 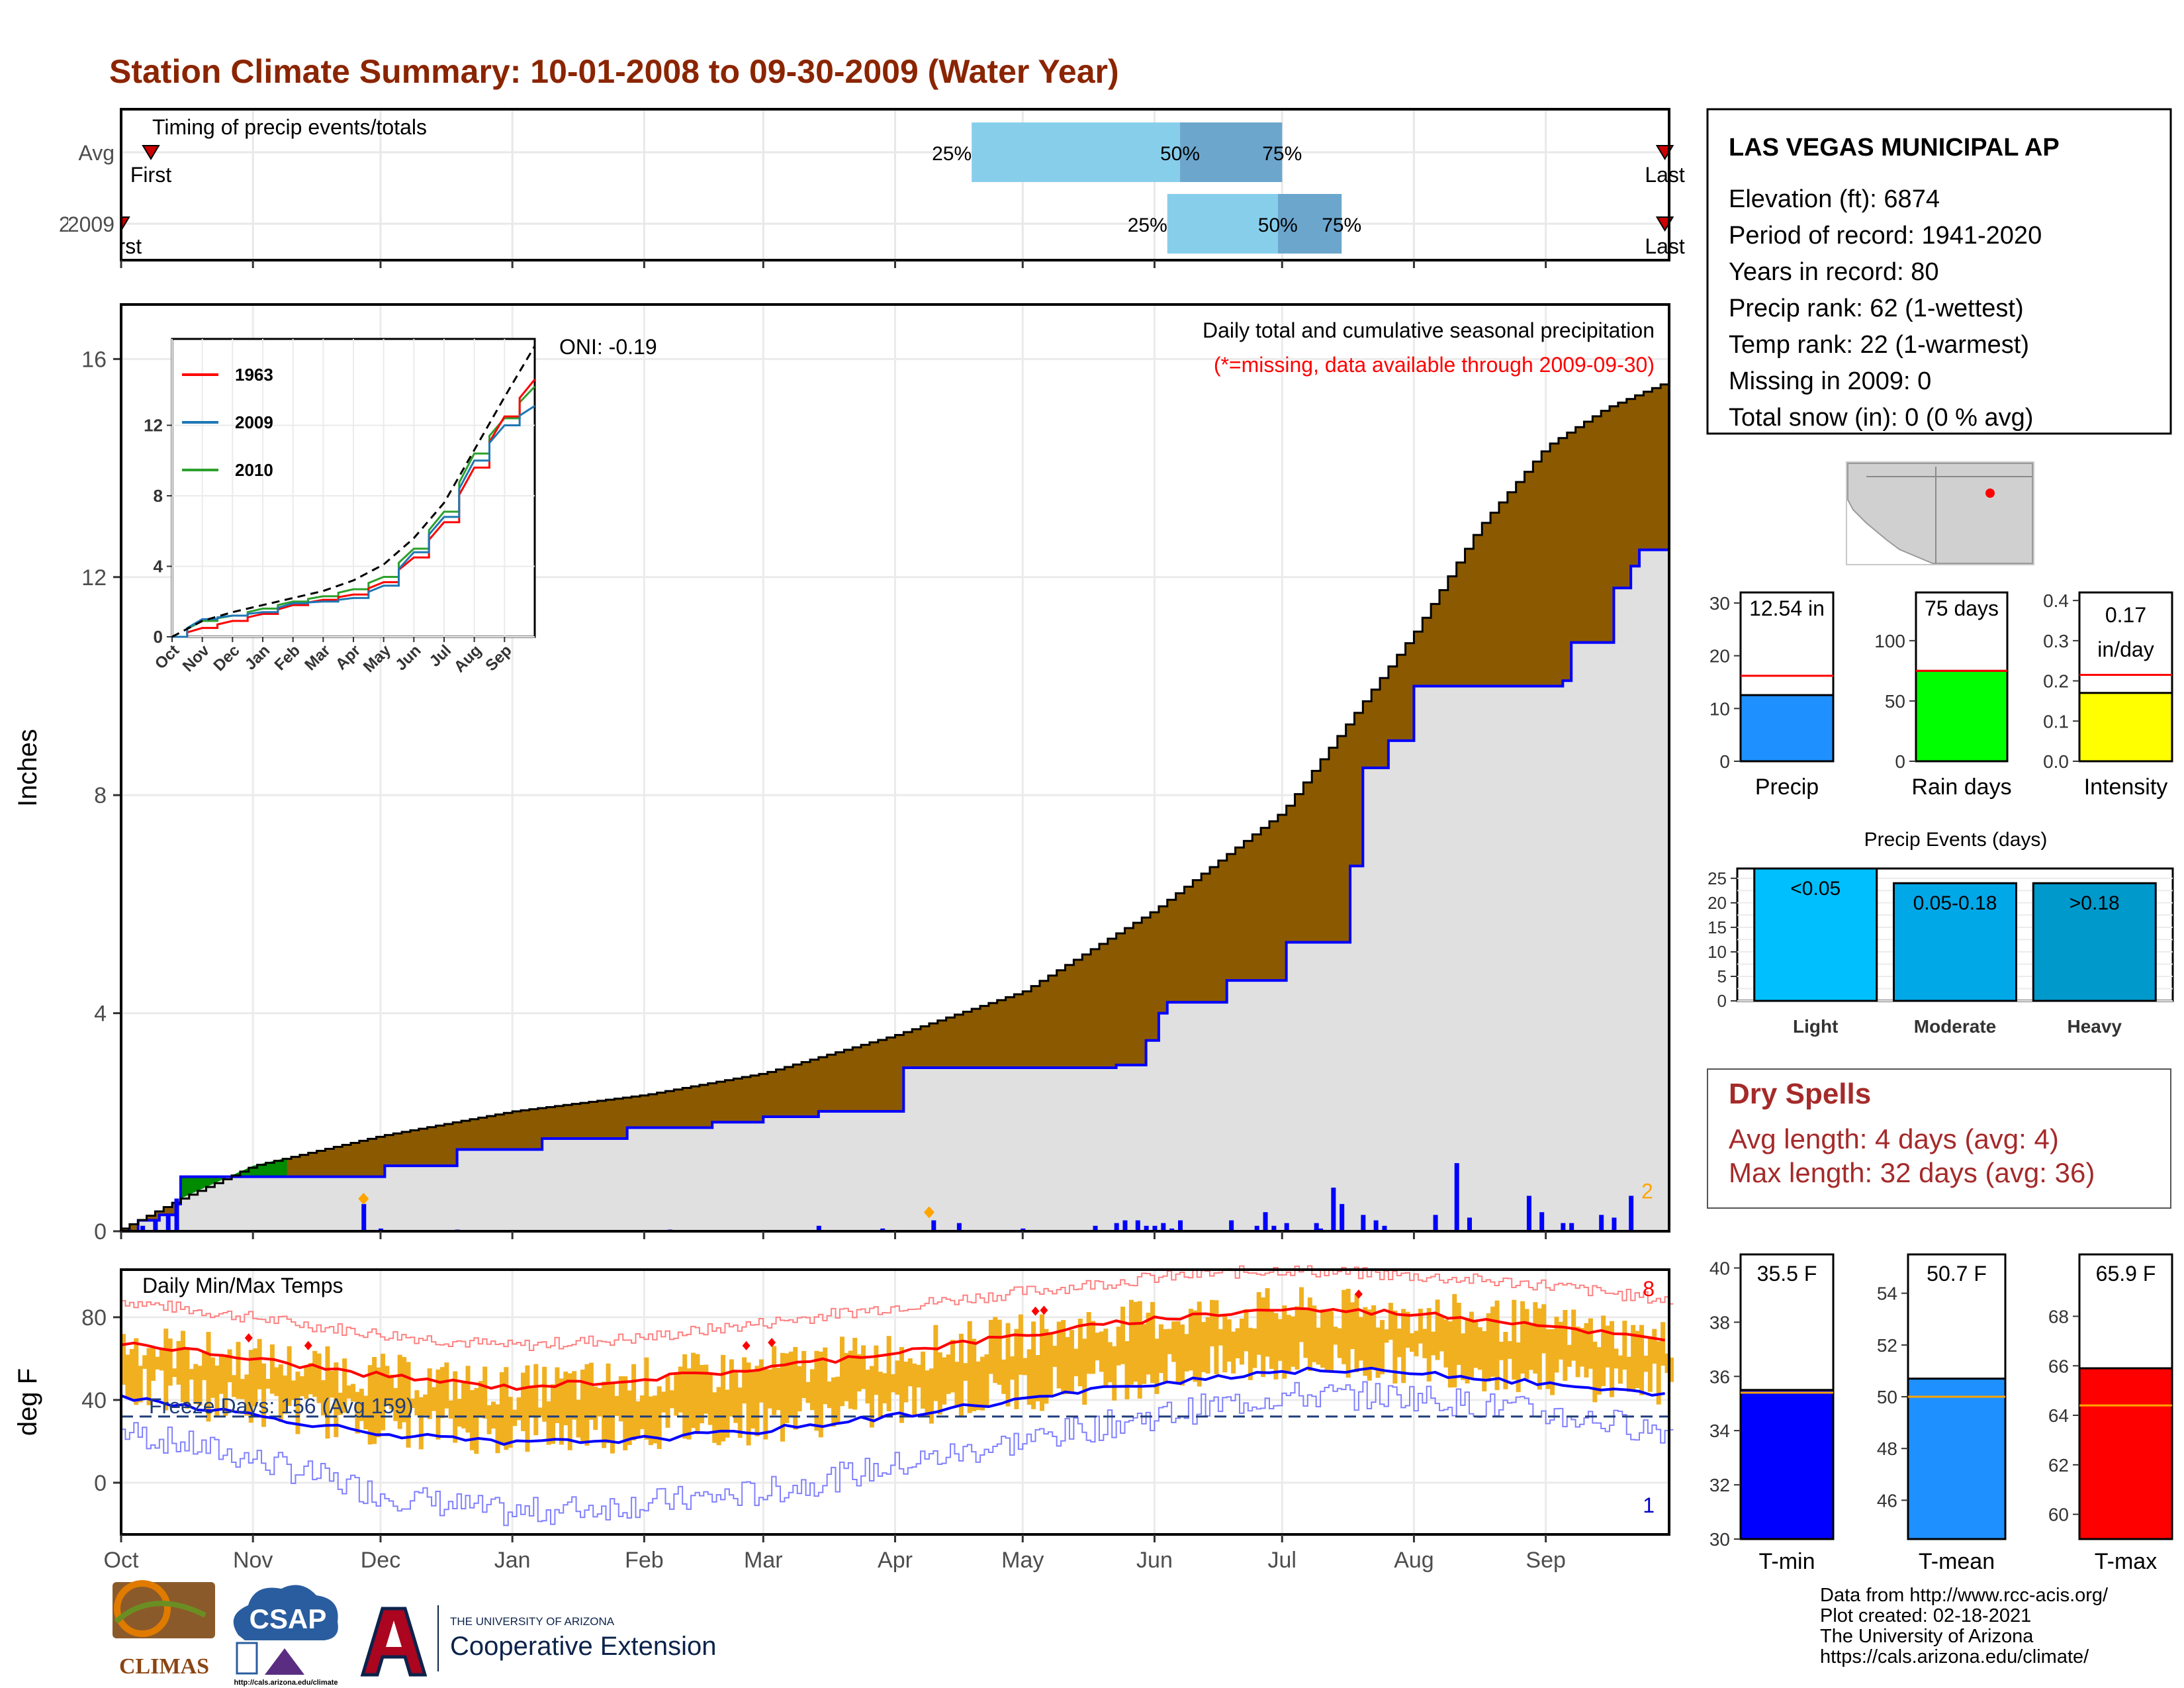 I want to click on legend-label: 1963, so click(x=254, y=375).